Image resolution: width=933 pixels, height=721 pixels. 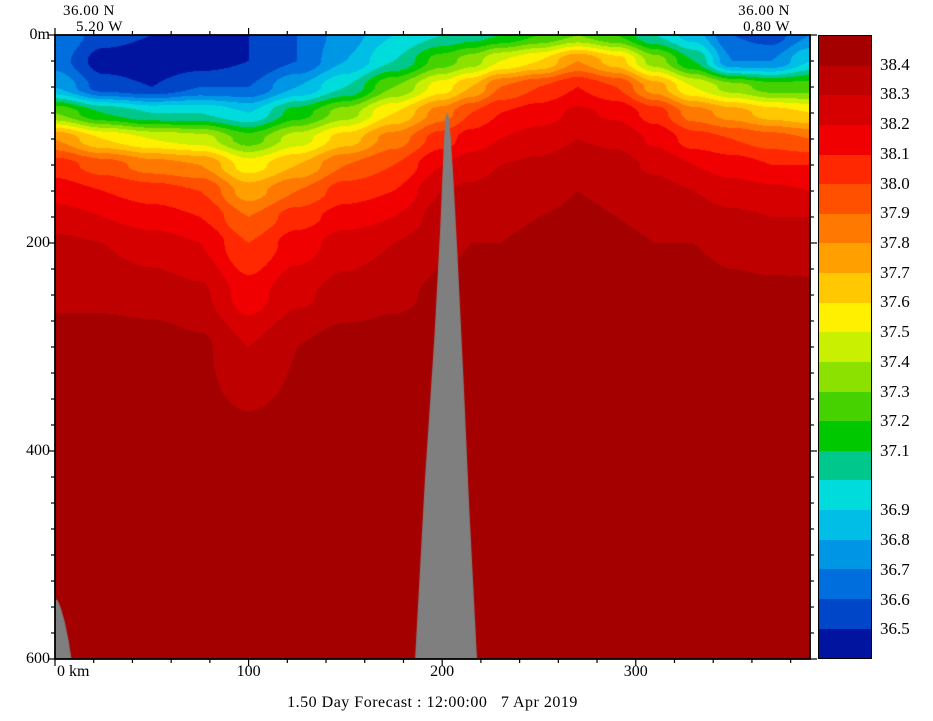 I want to click on y-axis-tick-label: 400, so click(x=38, y=450).